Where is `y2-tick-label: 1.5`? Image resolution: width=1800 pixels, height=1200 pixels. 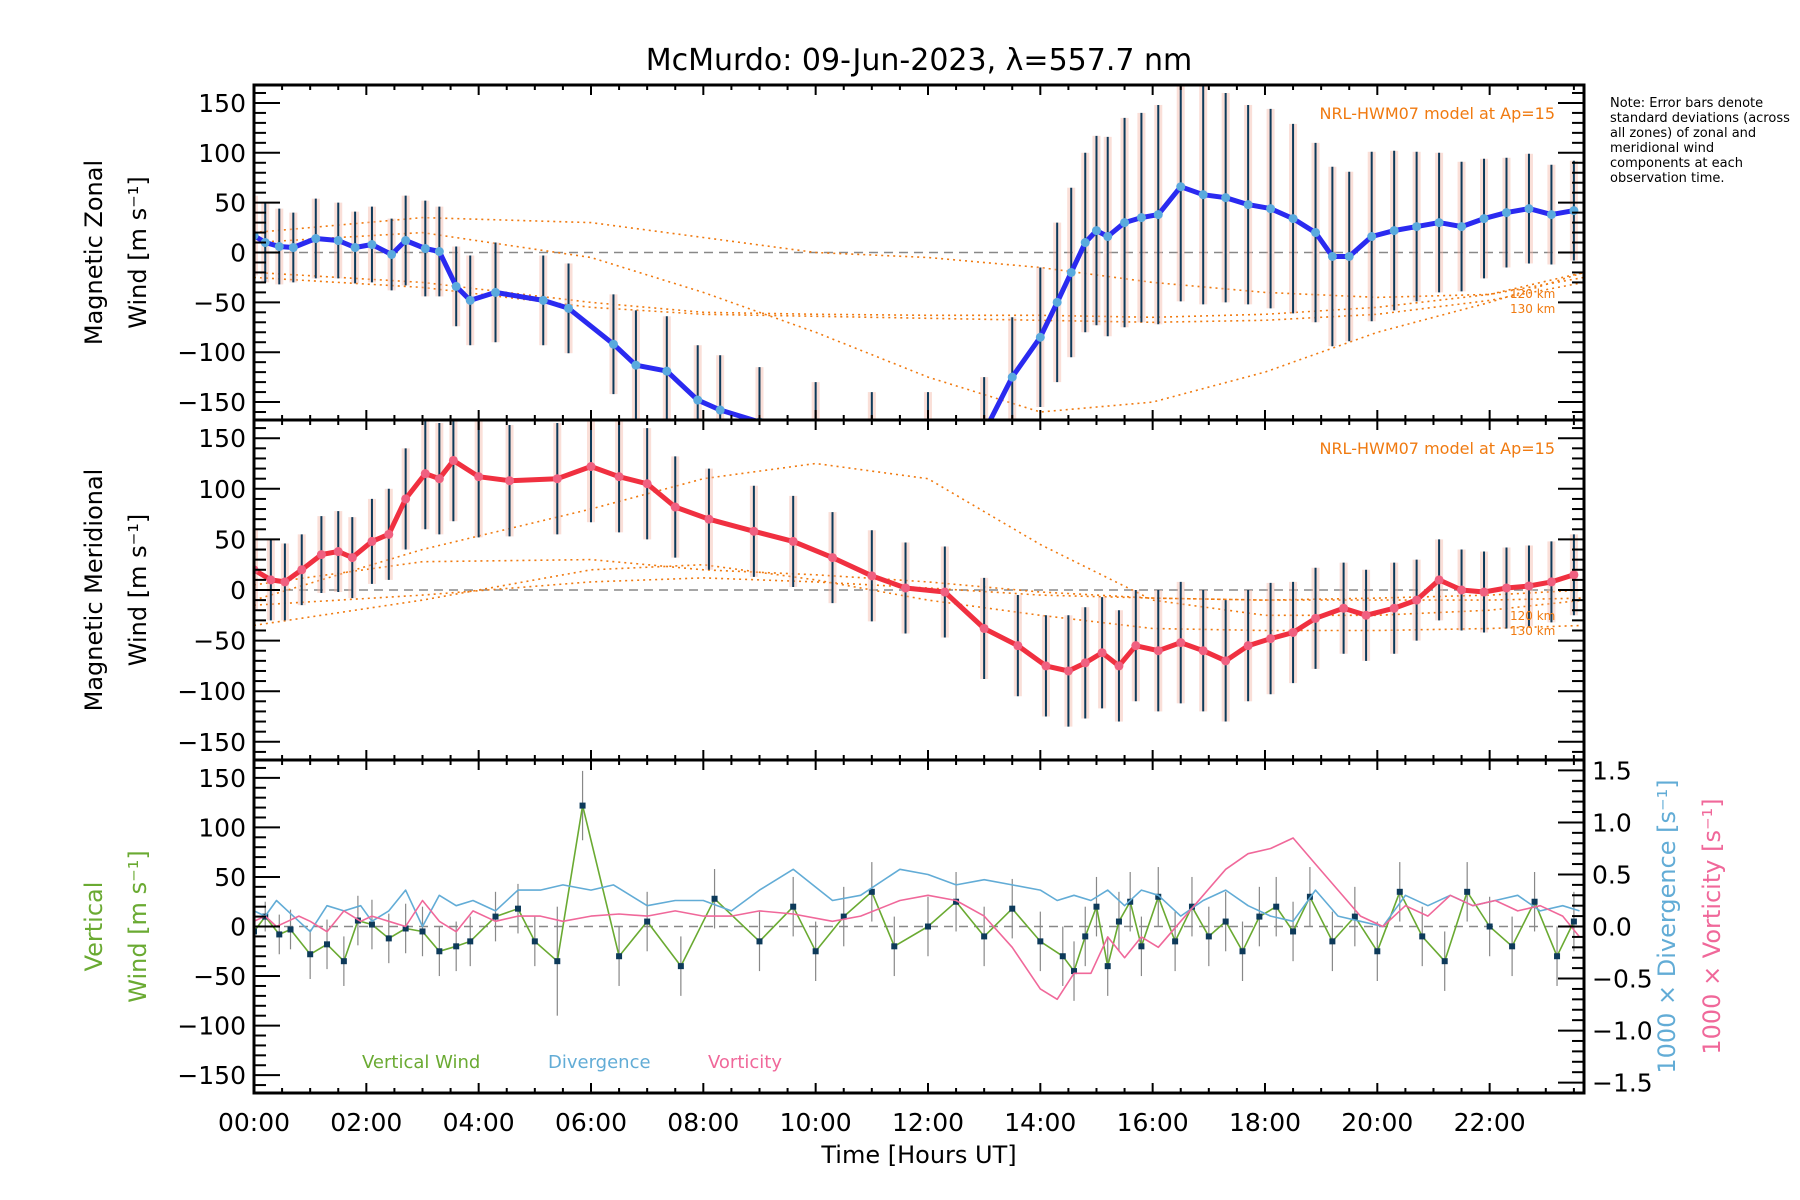 y2-tick-label: 1.5 is located at coordinates (1612, 770).